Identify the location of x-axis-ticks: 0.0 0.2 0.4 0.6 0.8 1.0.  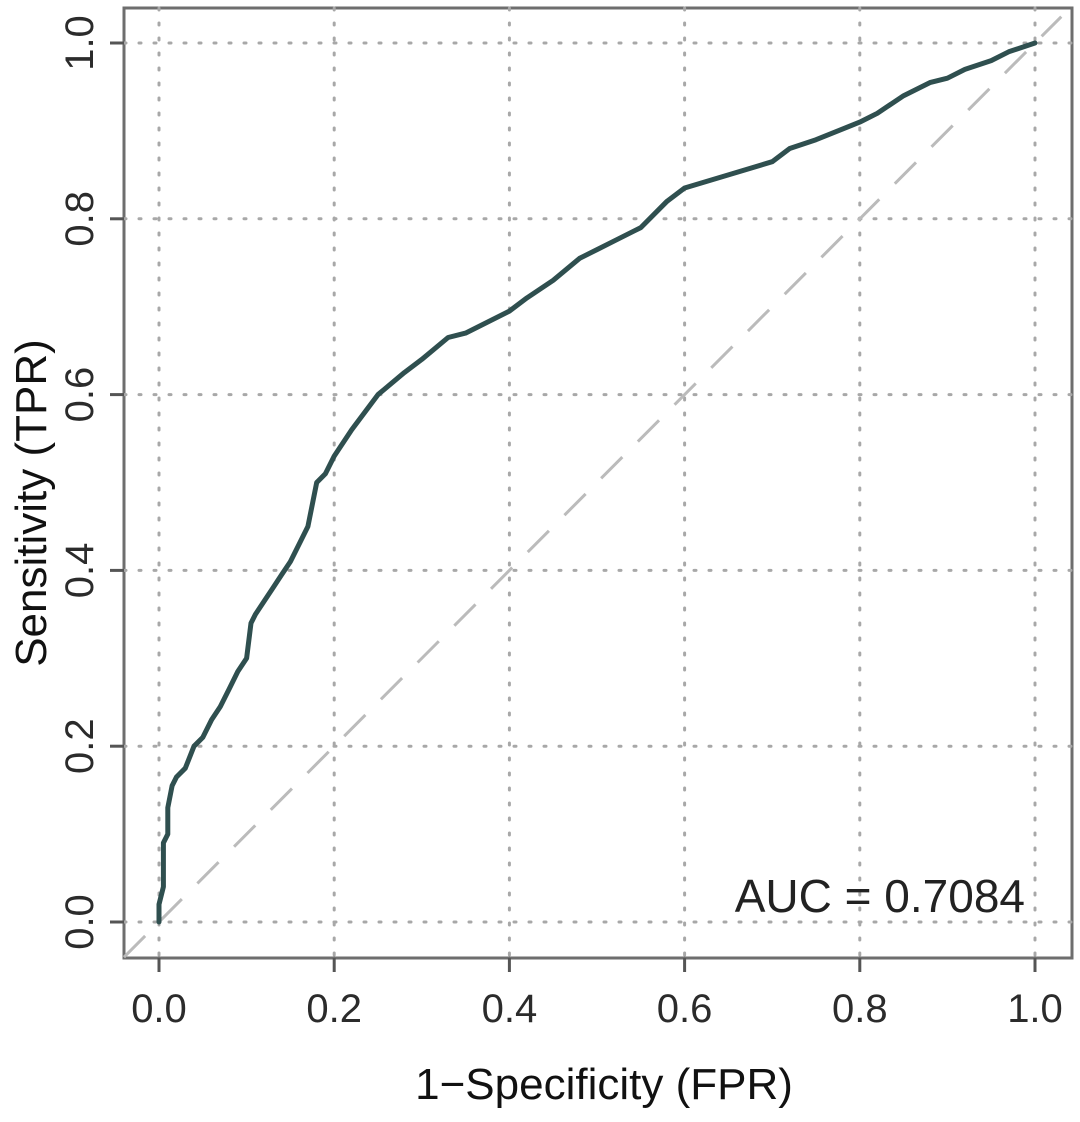
(597, 994).